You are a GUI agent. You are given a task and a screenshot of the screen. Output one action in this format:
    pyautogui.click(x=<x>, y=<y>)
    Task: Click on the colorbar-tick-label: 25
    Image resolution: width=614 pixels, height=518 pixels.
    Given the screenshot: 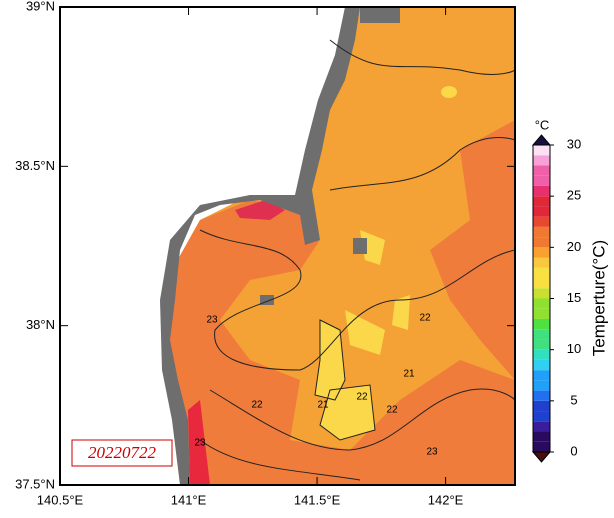 What is the action you would take?
    pyautogui.click(x=574, y=195)
    